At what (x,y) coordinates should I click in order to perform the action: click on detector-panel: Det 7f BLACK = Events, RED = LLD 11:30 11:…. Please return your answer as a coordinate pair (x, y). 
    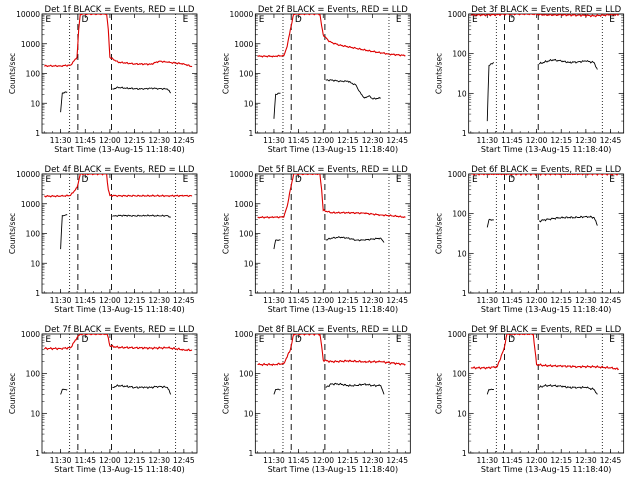
    Looking at the image, I should click on (103, 399).